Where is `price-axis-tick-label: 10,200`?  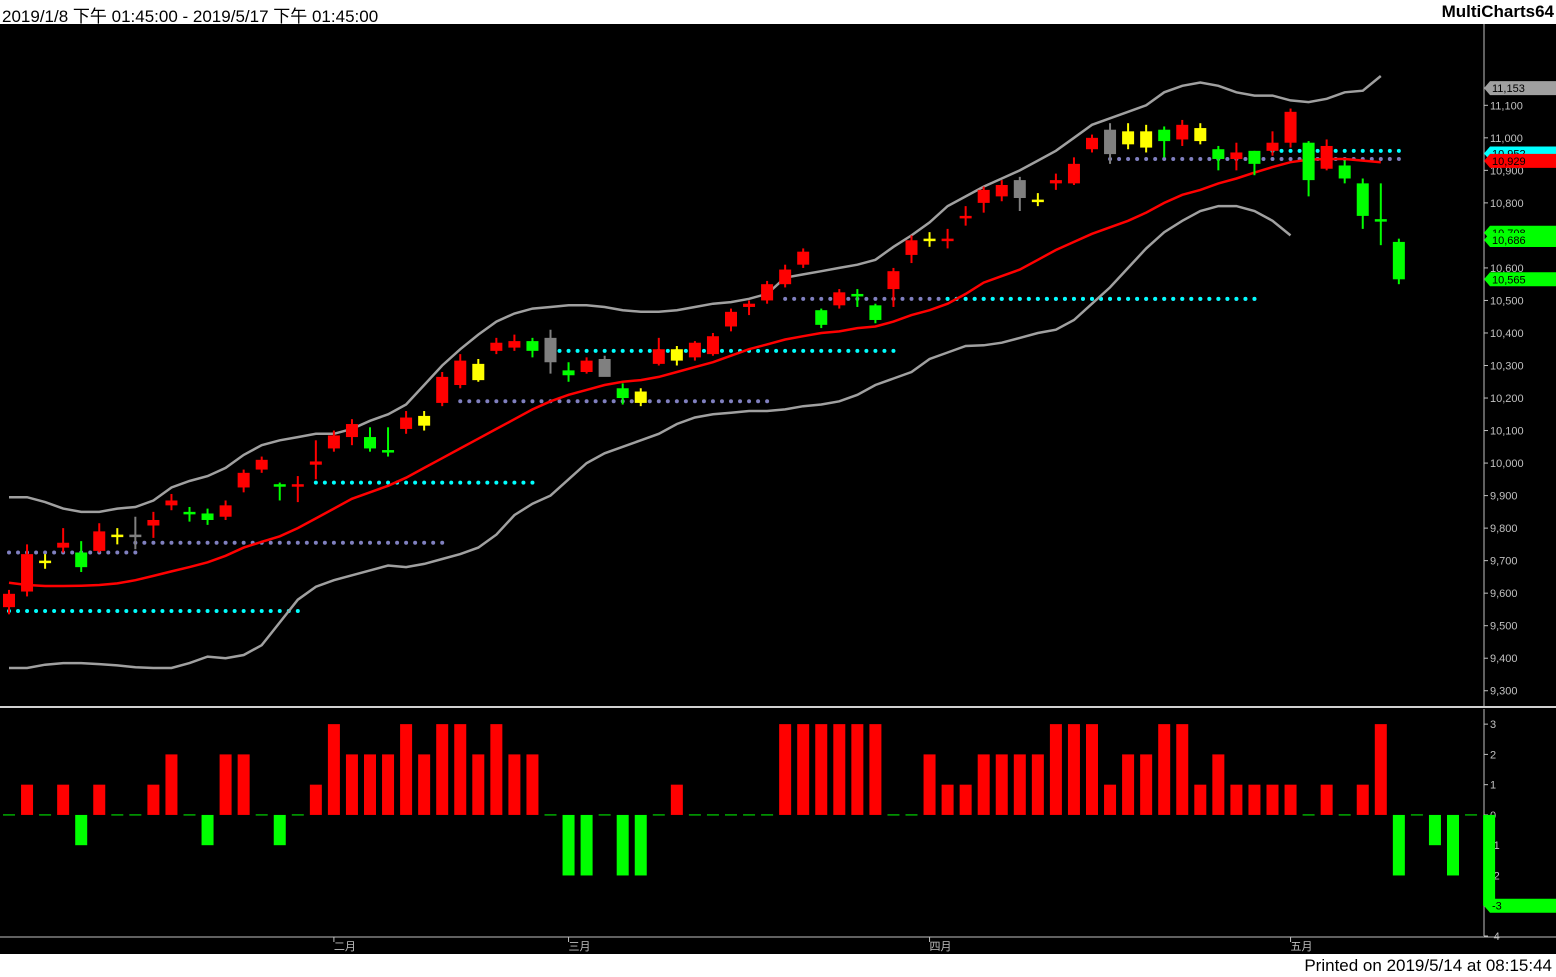
price-axis-tick-label: 10,200 is located at coordinates (1507, 399).